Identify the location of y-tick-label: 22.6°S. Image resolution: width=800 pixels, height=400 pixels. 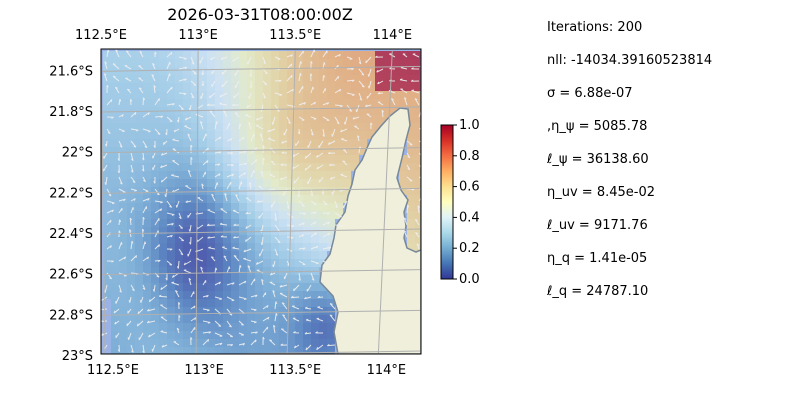
(71, 275).